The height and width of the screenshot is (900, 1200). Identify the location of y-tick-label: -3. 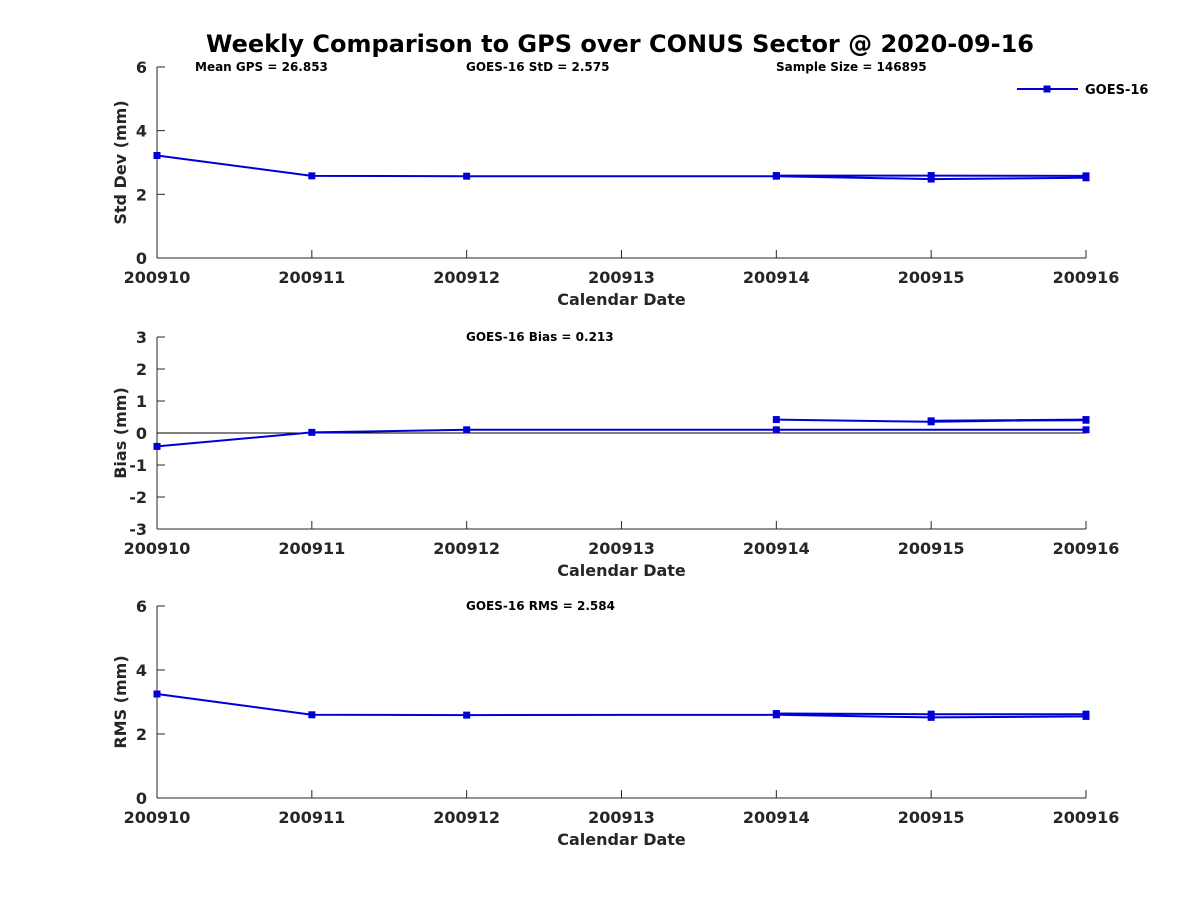
(138, 529).